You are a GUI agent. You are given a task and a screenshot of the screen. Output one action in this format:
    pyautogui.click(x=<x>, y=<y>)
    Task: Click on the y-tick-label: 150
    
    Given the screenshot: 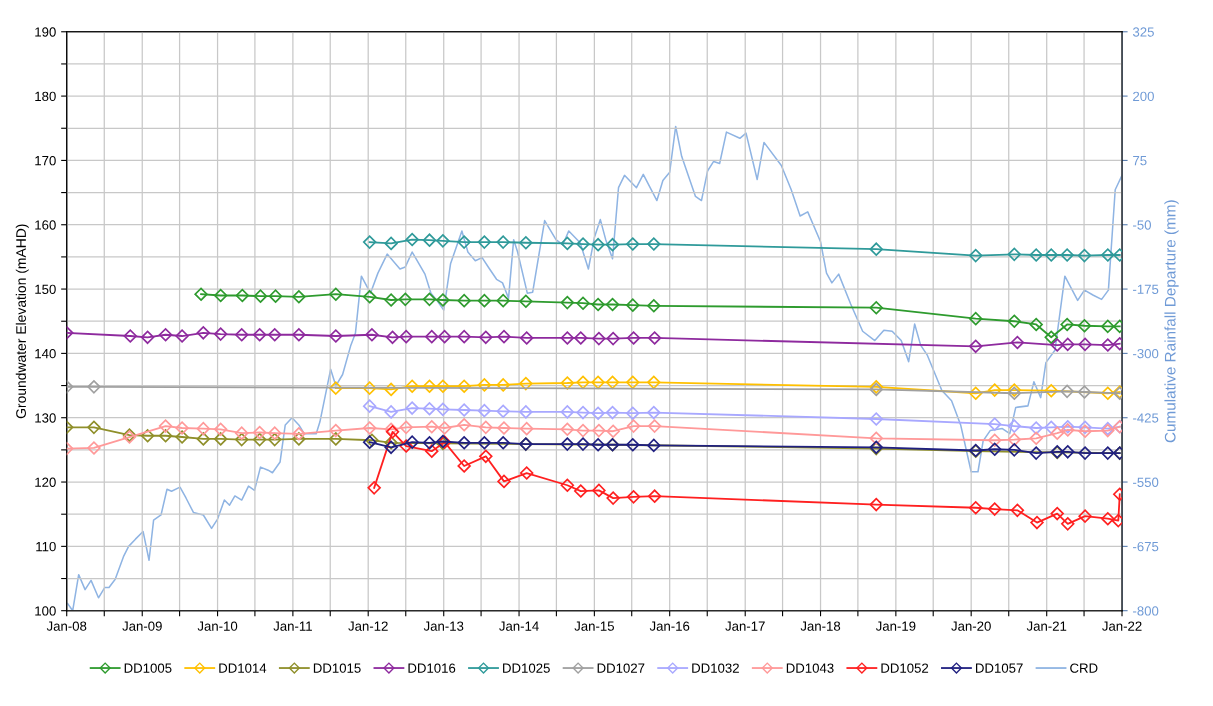 What is the action you would take?
    pyautogui.click(x=45, y=289)
    